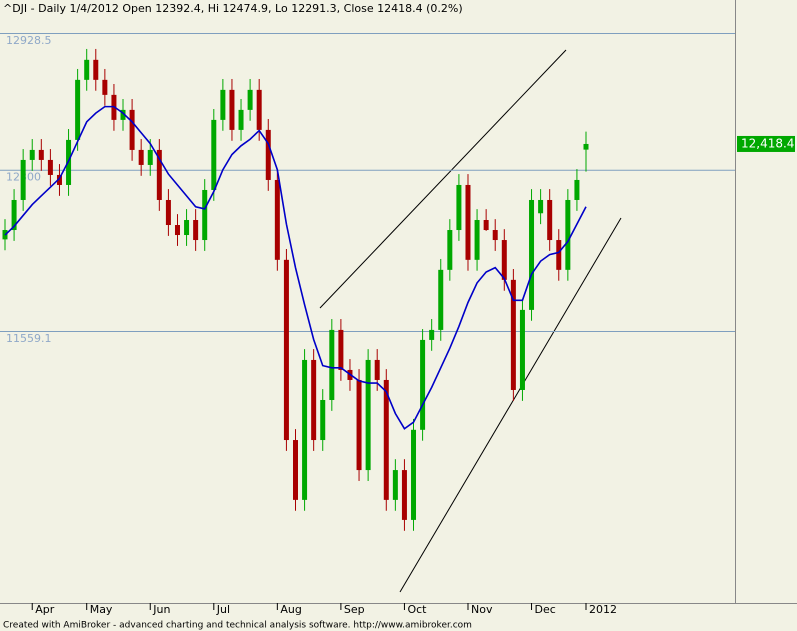 Image resolution: width=797 pixels, height=631 pixels. What do you see at coordinates (29, 40) in the screenshot?
I see `y-tick-label: 12928.5` at bounding box center [29, 40].